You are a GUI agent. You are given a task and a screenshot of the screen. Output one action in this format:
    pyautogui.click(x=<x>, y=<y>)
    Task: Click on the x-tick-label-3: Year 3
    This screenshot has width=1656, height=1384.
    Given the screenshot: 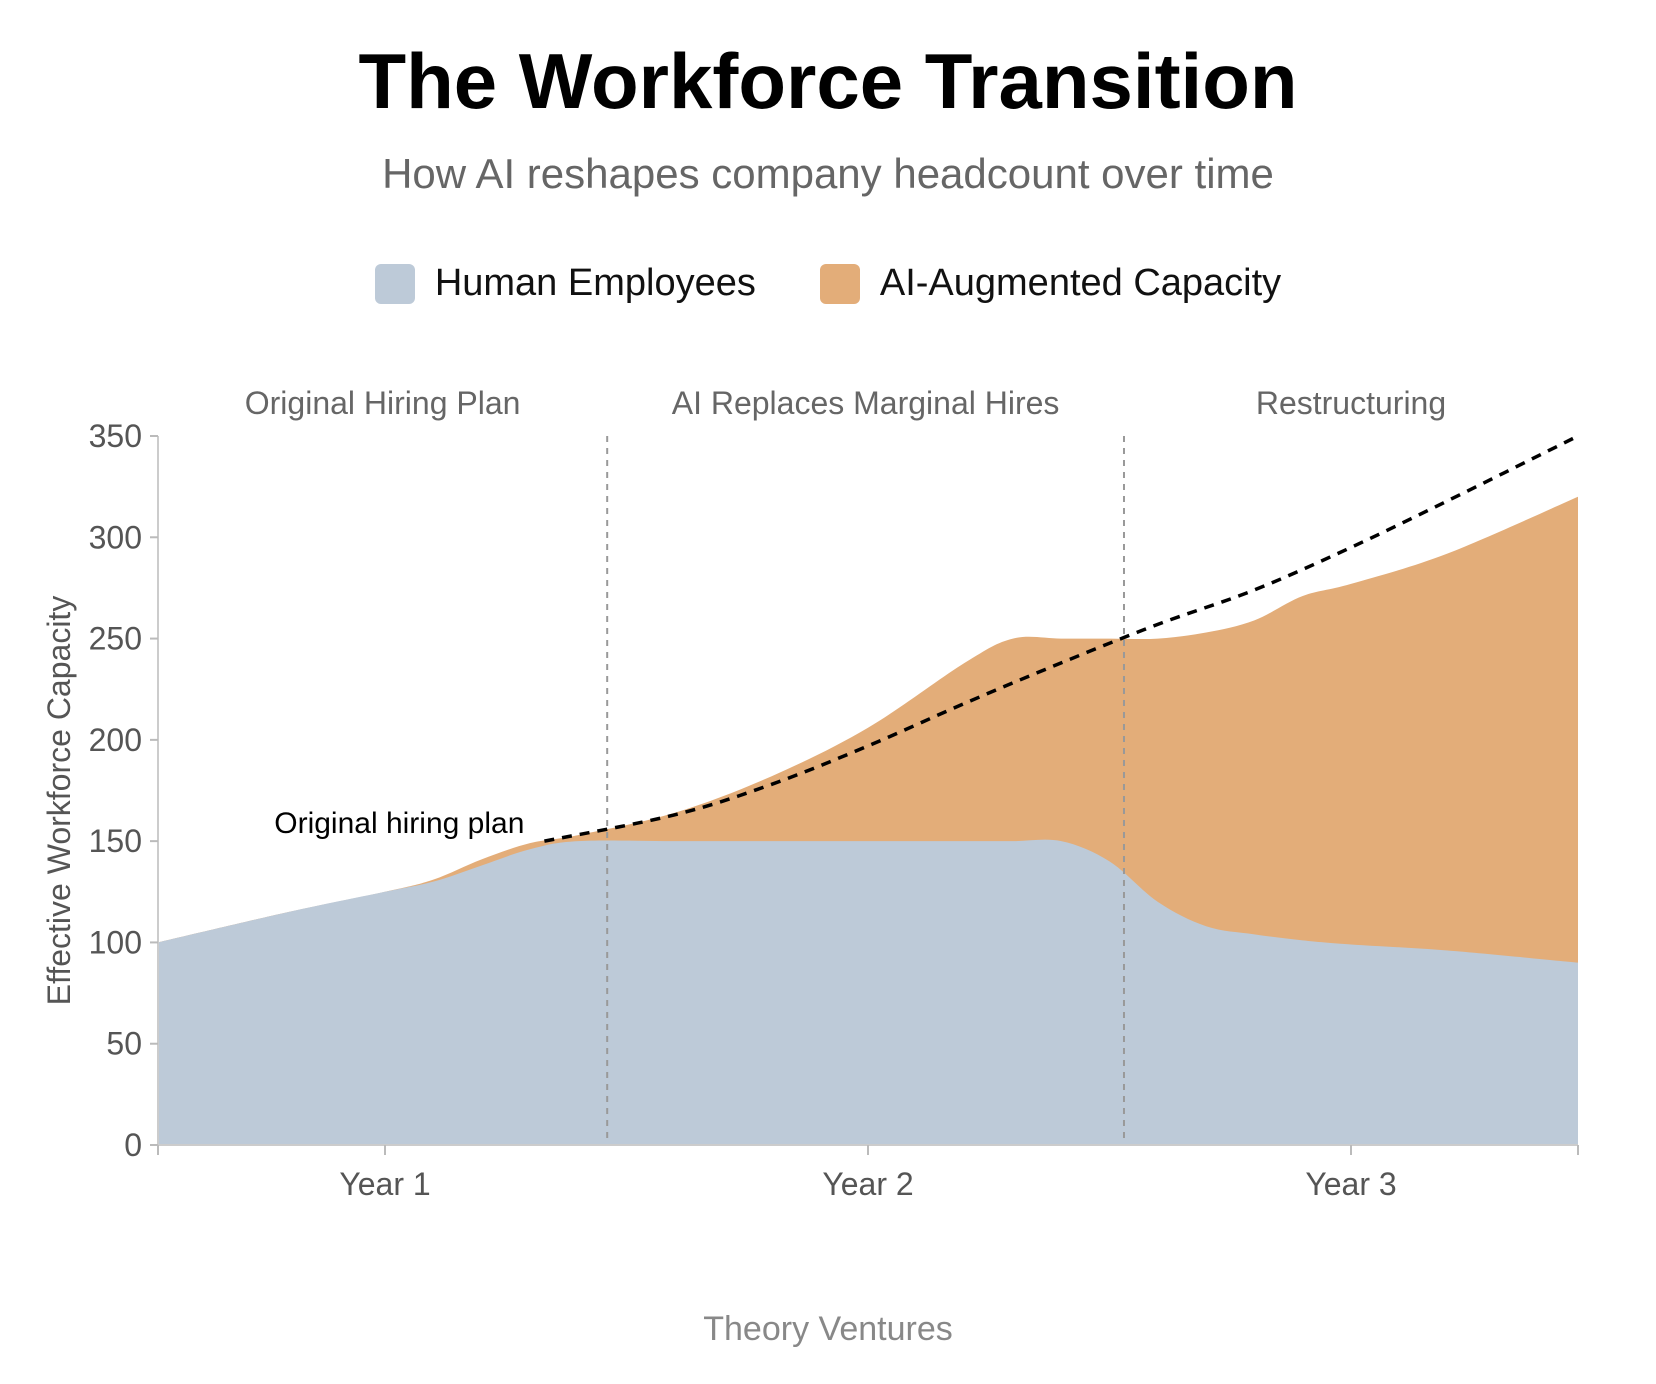 What is the action you would take?
    pyautogui.click(x=1350, y=1184)
    